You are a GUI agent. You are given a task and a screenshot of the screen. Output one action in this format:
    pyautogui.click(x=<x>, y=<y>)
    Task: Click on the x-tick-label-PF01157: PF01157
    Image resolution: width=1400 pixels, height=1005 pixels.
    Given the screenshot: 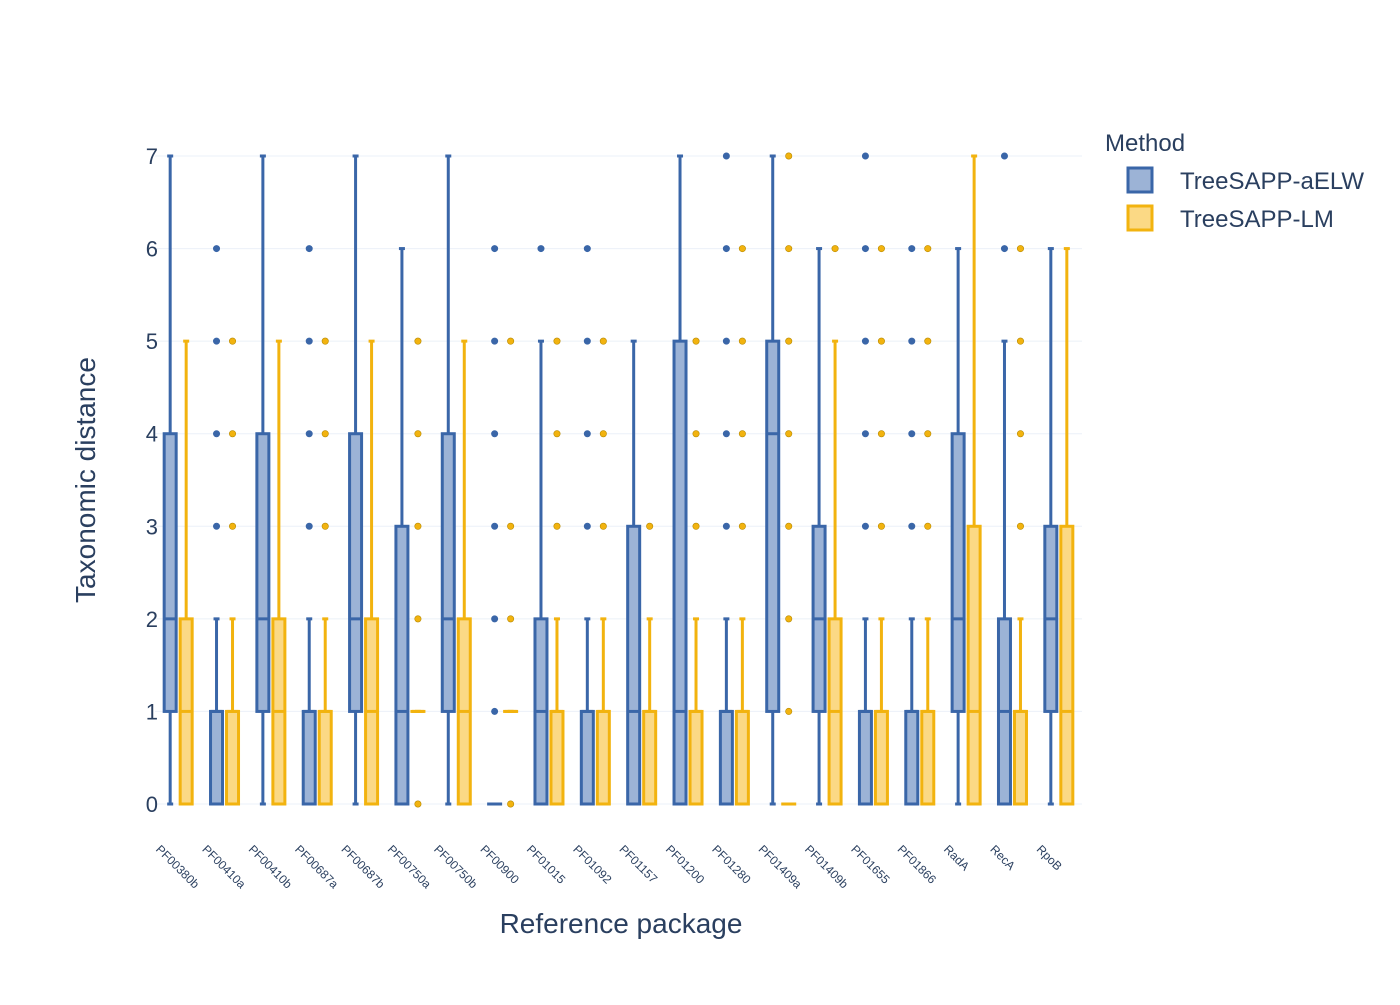 What is the action you would take?
    pyautogui.click(x=639, y=864)
    